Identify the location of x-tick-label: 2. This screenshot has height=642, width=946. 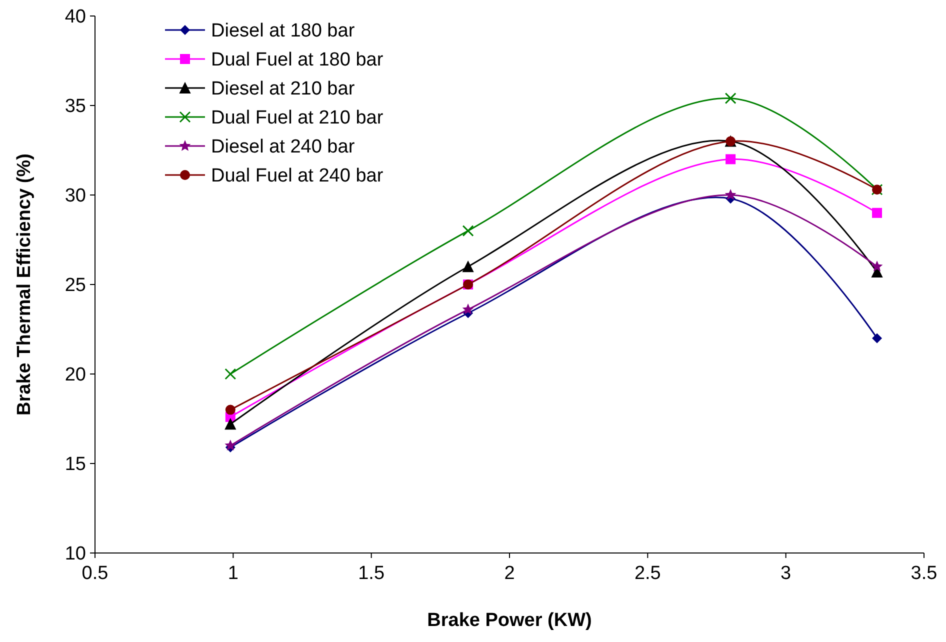
(509, 573).